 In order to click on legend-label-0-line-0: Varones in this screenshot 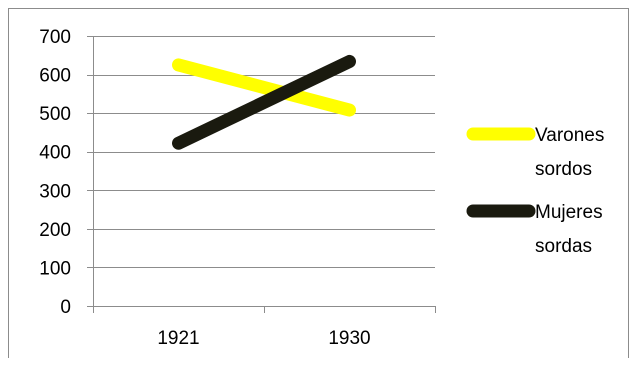, I will do `click(569, 135)`.